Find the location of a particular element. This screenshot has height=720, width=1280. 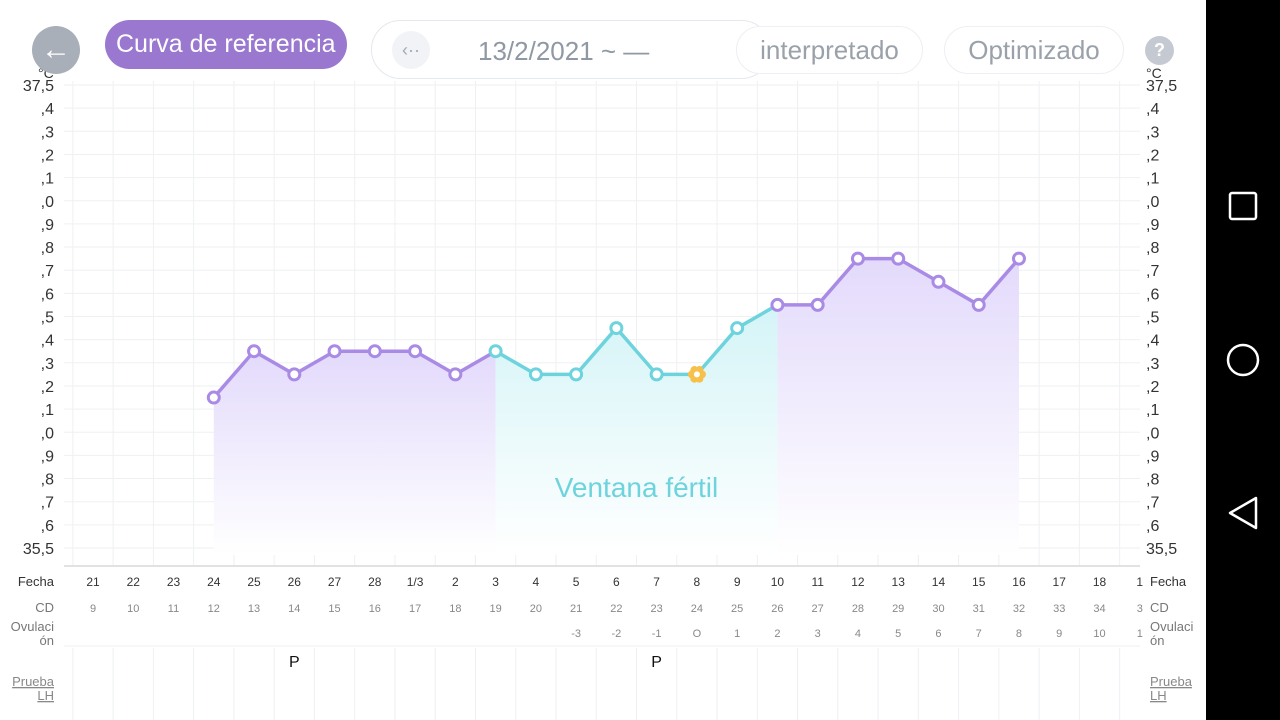

date-label: 8 is located at coordinates (697, 582).